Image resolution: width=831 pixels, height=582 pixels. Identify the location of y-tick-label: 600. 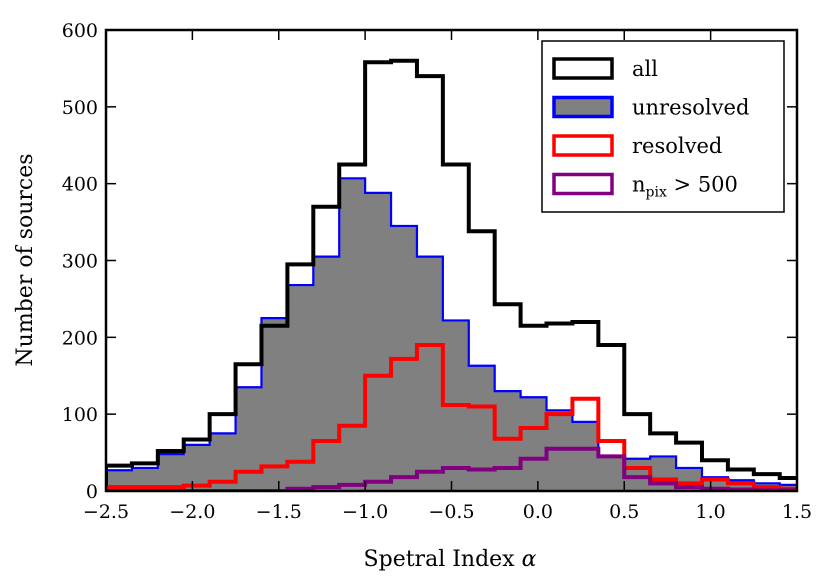
(80, 31).